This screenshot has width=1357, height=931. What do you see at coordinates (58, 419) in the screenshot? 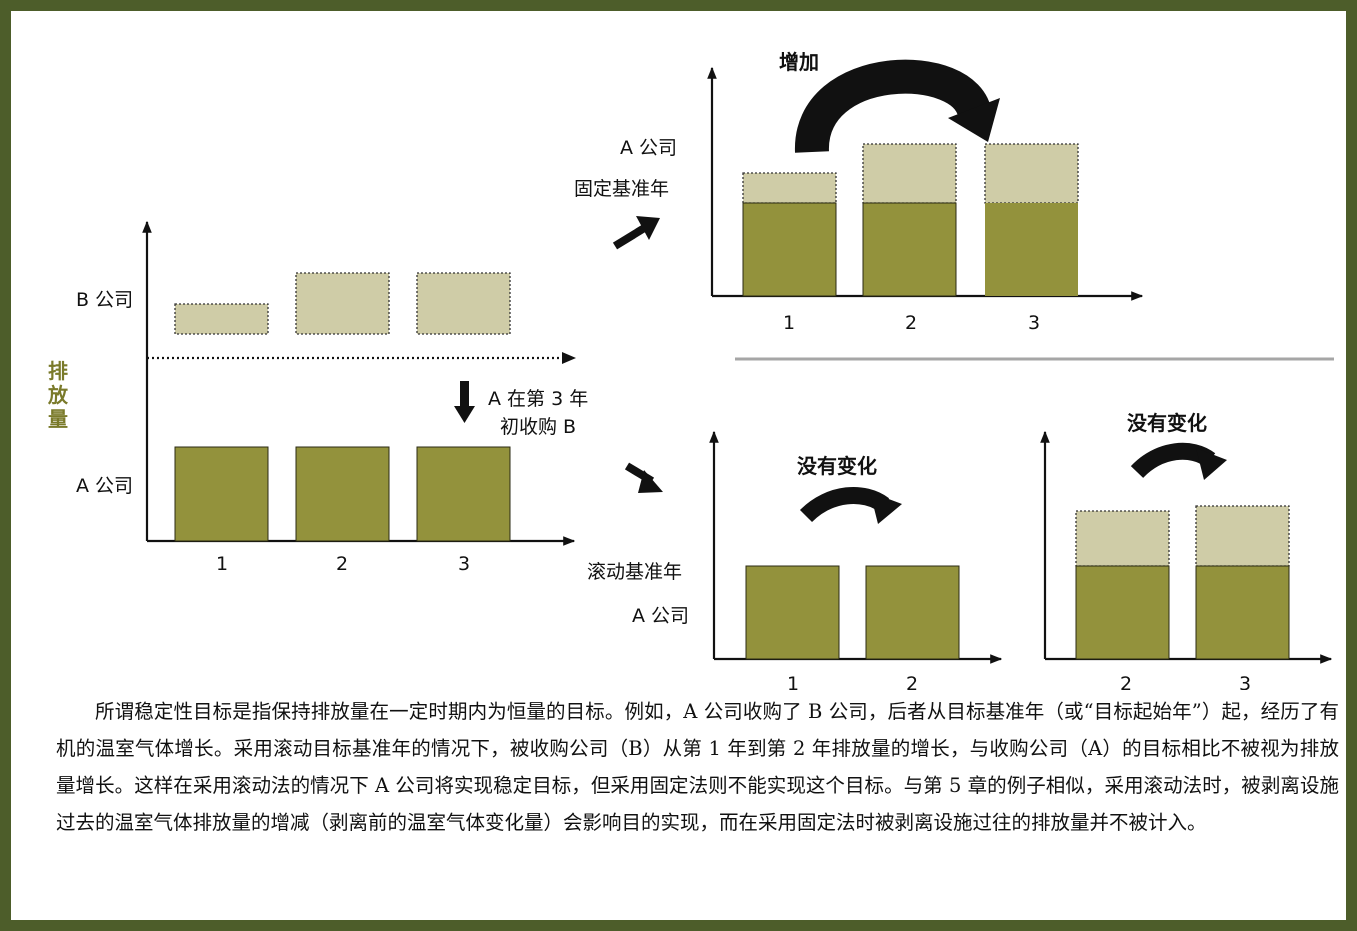
I see `y-axis-label-char-3: 量` at bounding box center [58, 419].